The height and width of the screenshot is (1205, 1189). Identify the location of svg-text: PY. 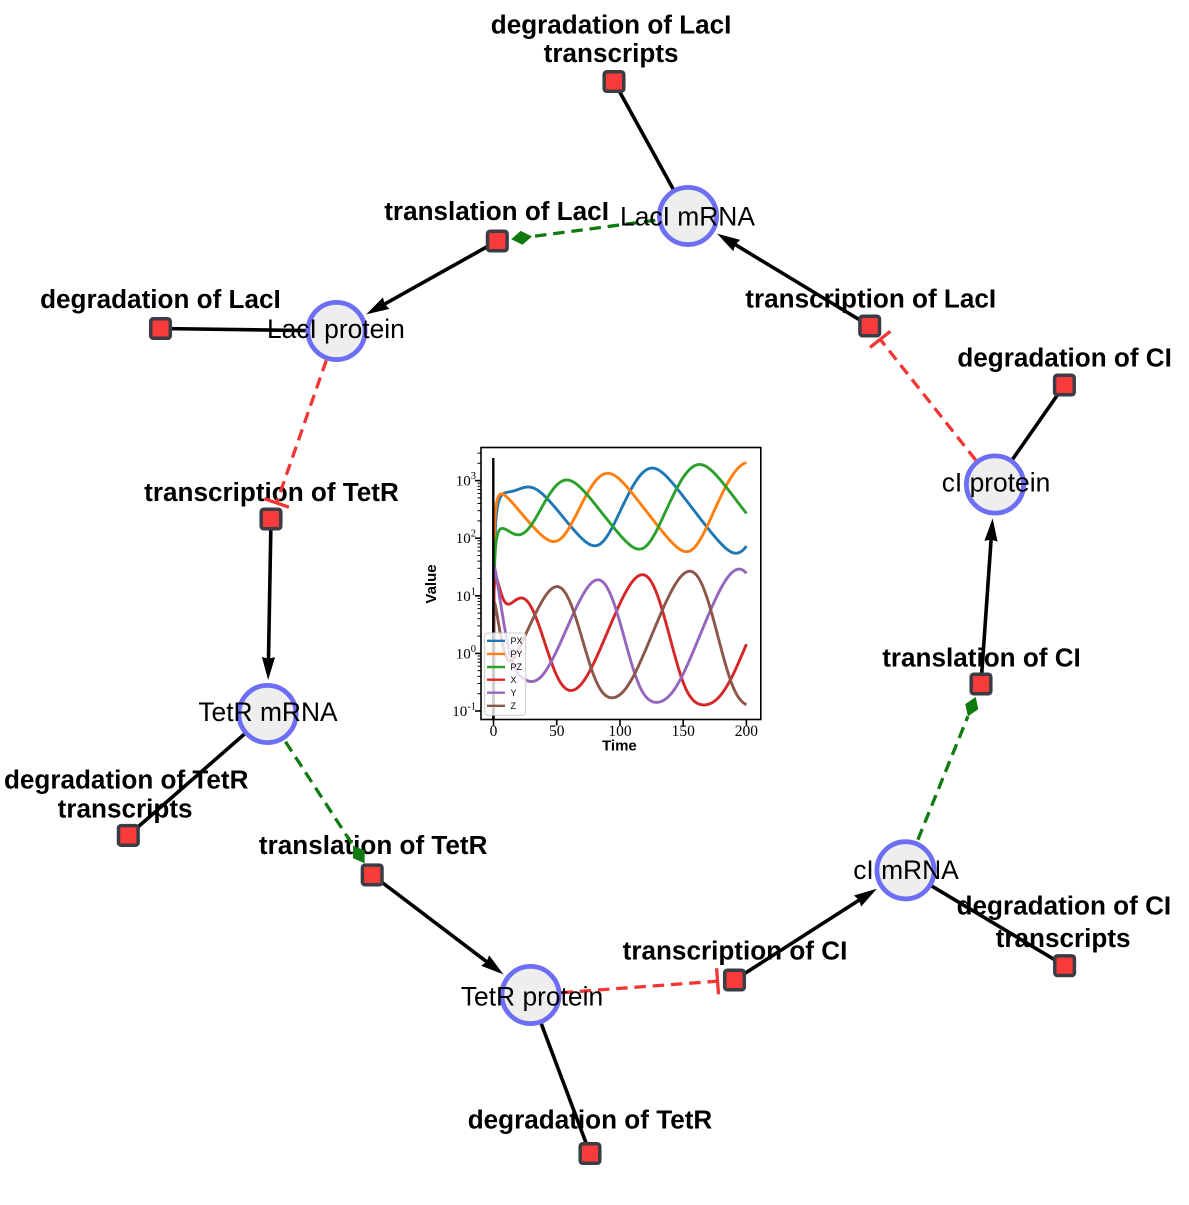
(517, 654).